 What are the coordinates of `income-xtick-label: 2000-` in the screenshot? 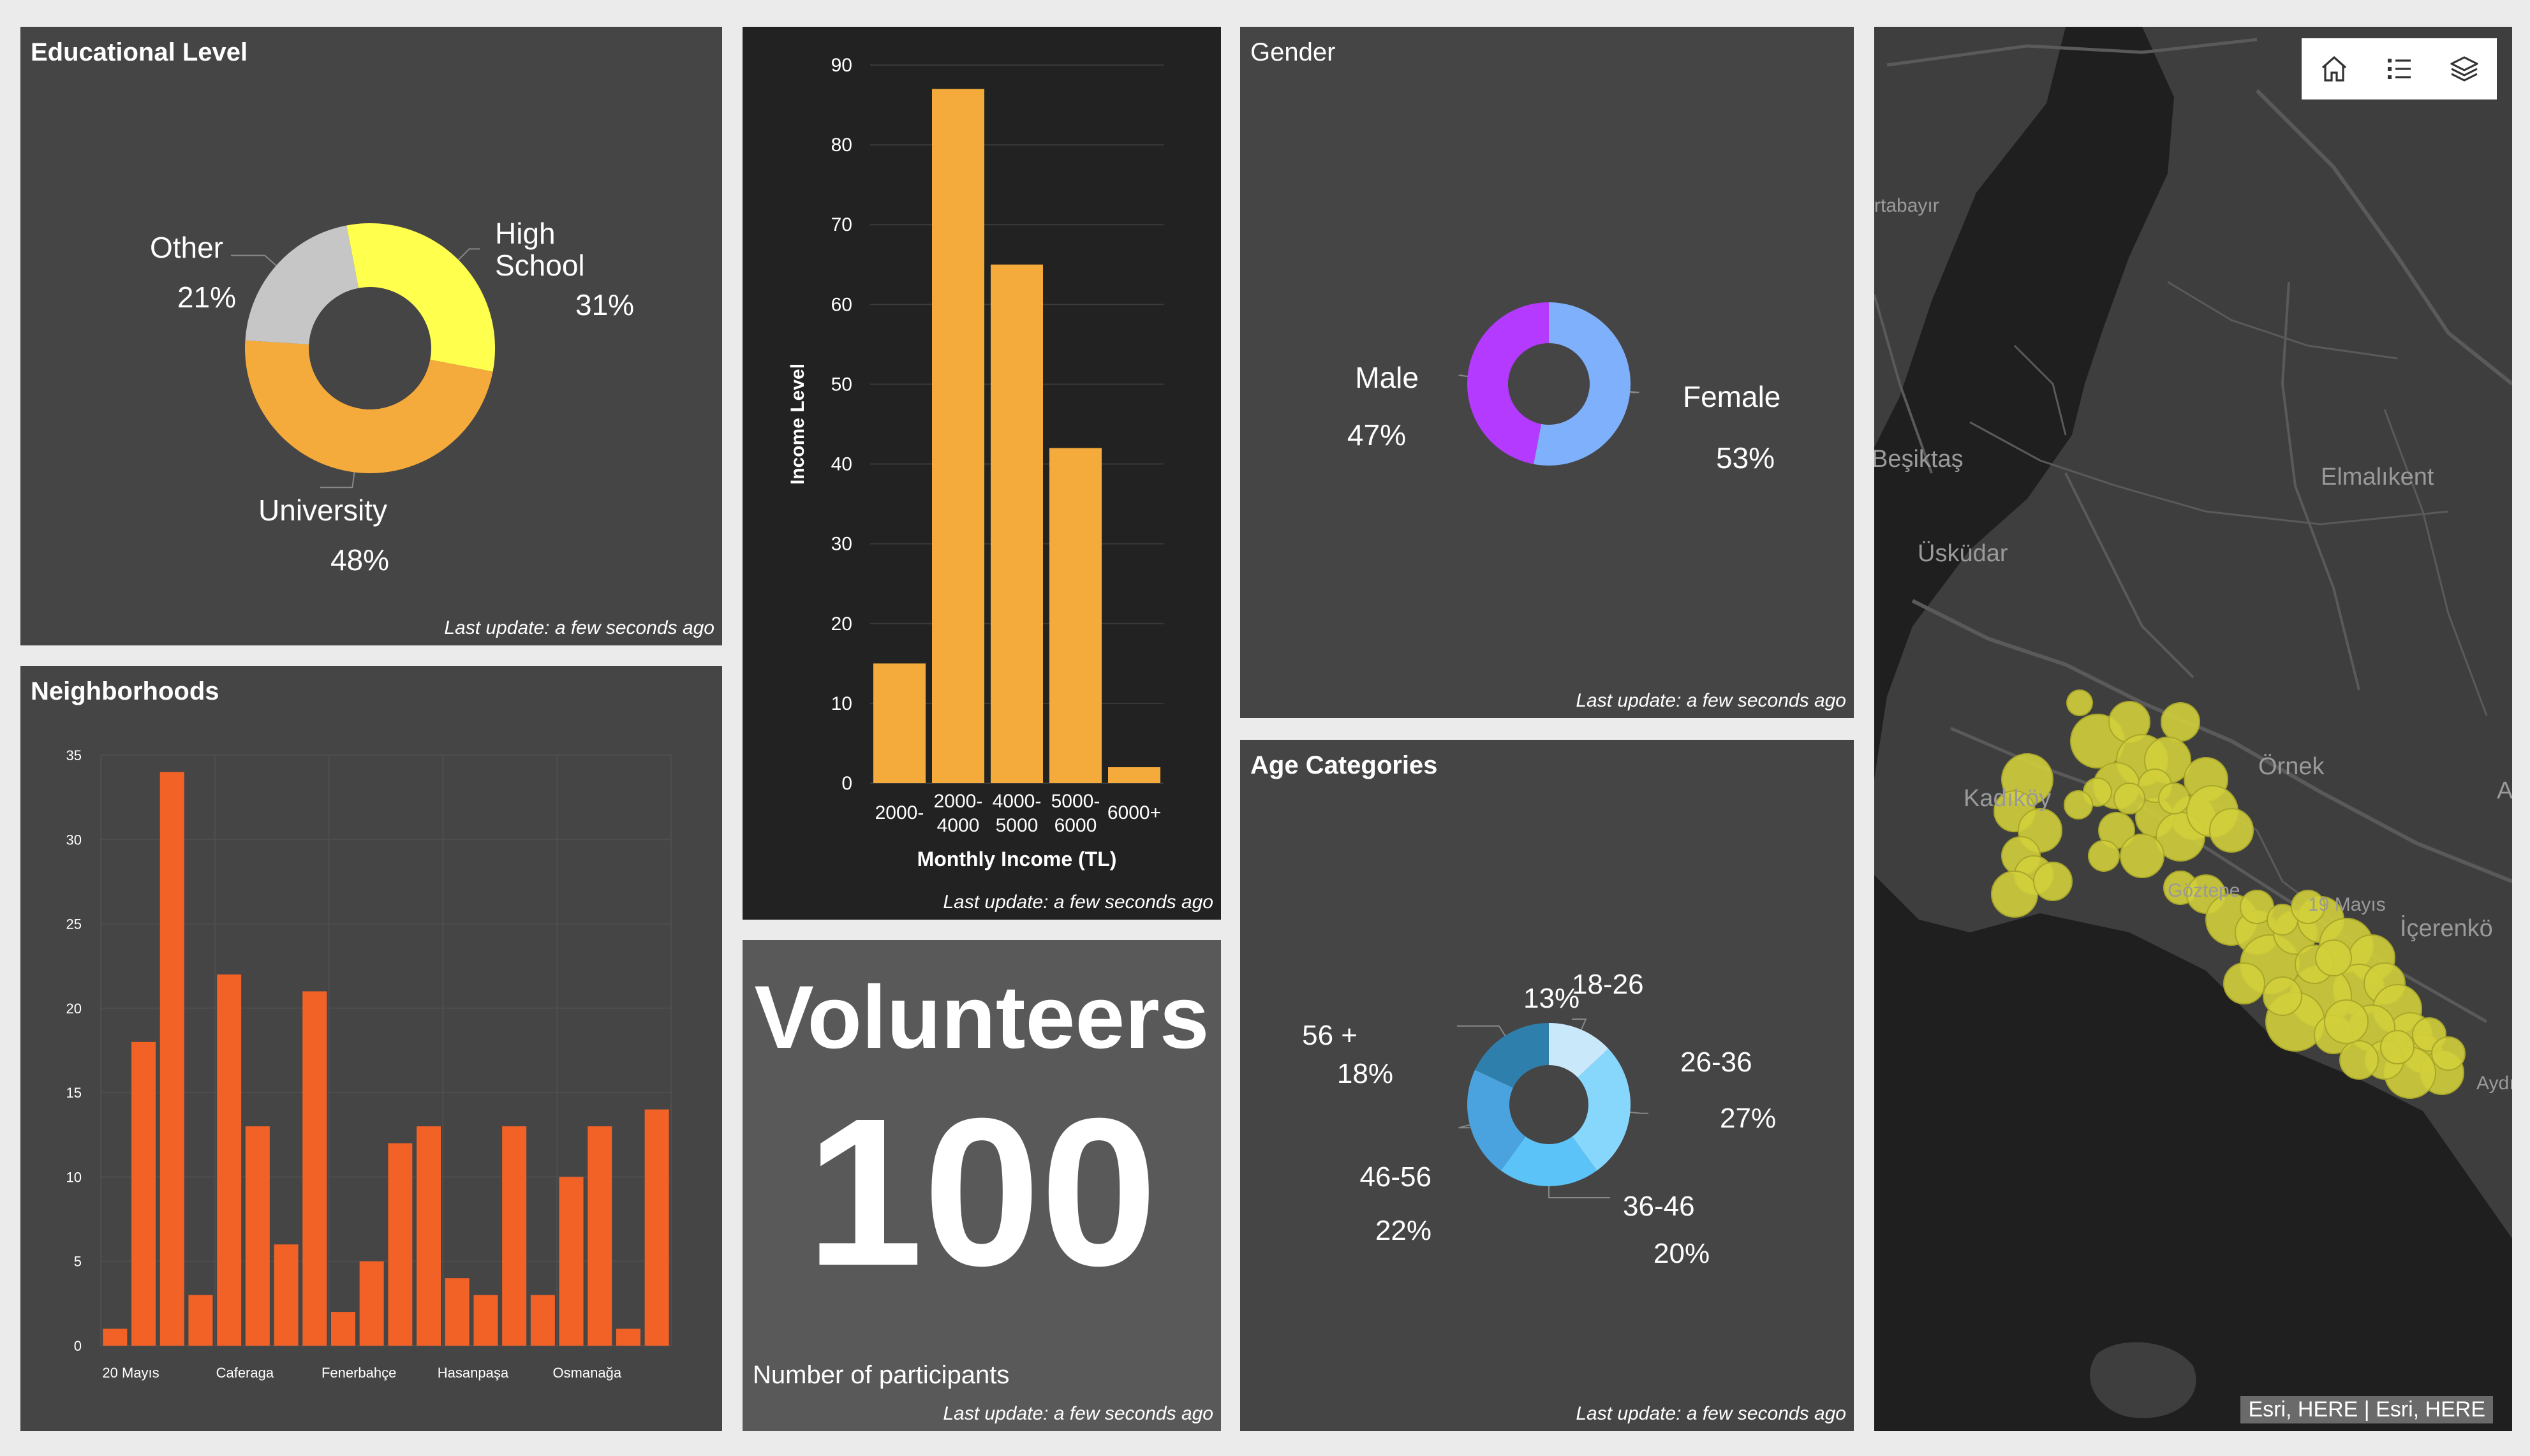 It's located at (959, 801).